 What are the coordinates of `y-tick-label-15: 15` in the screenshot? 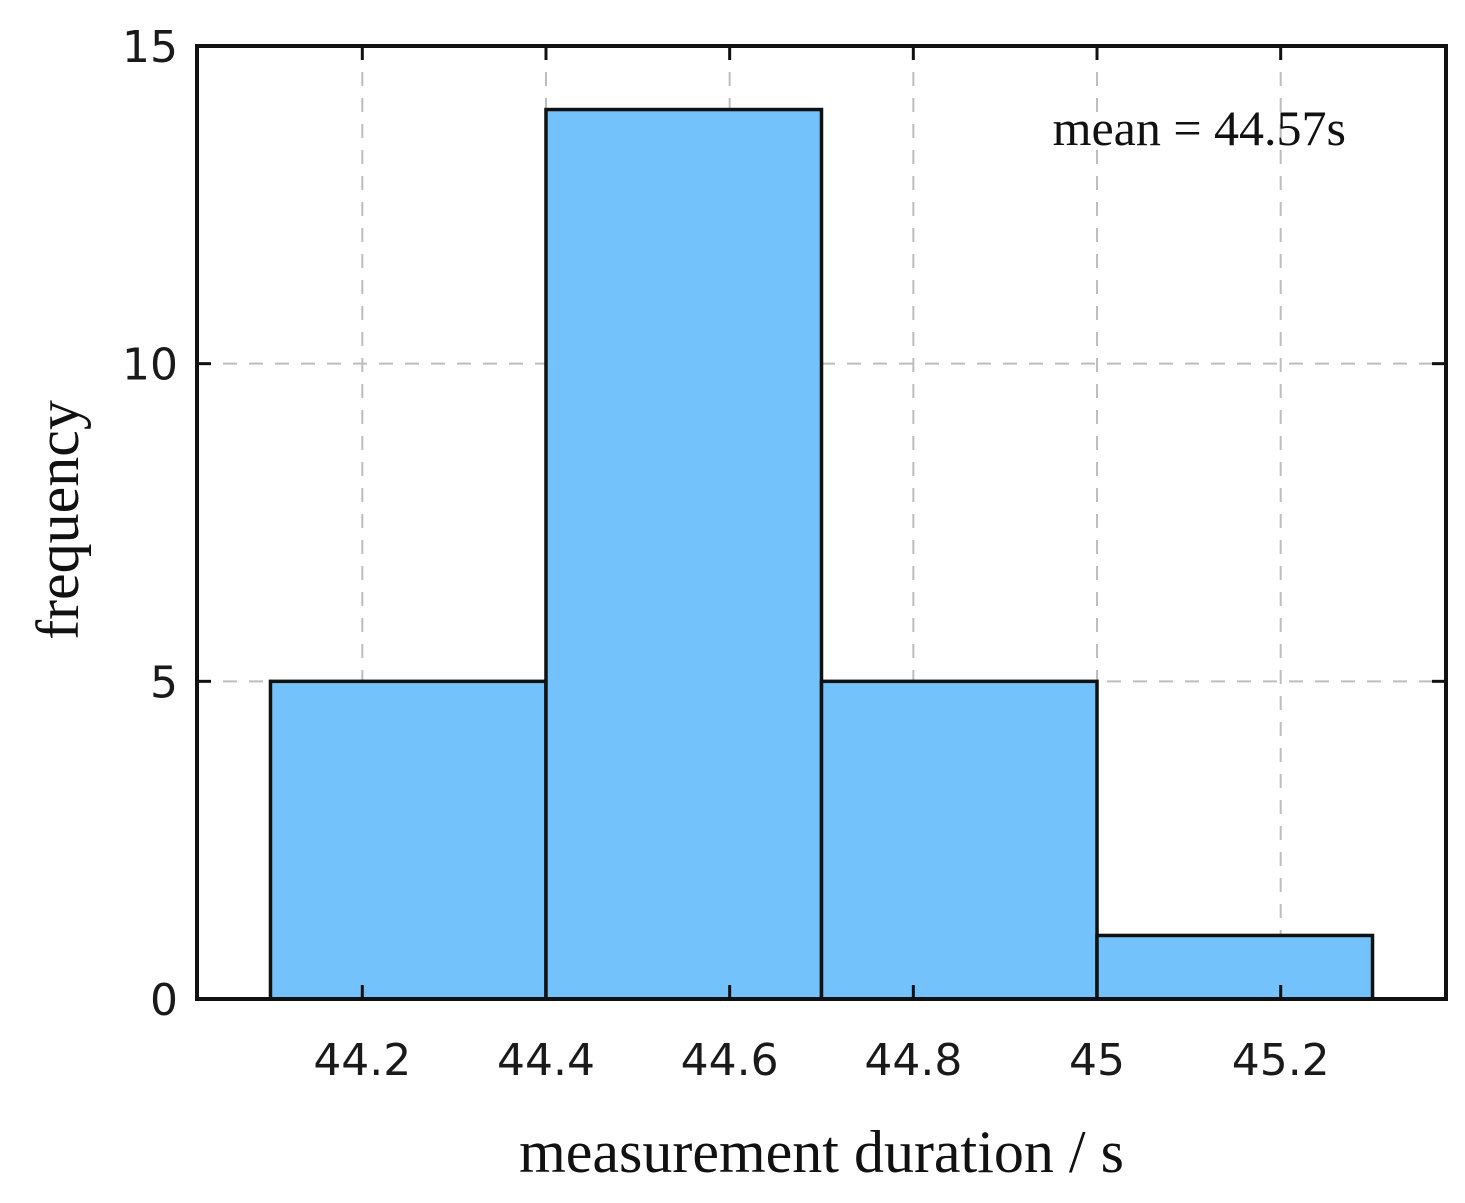 It's located at (150, 47).